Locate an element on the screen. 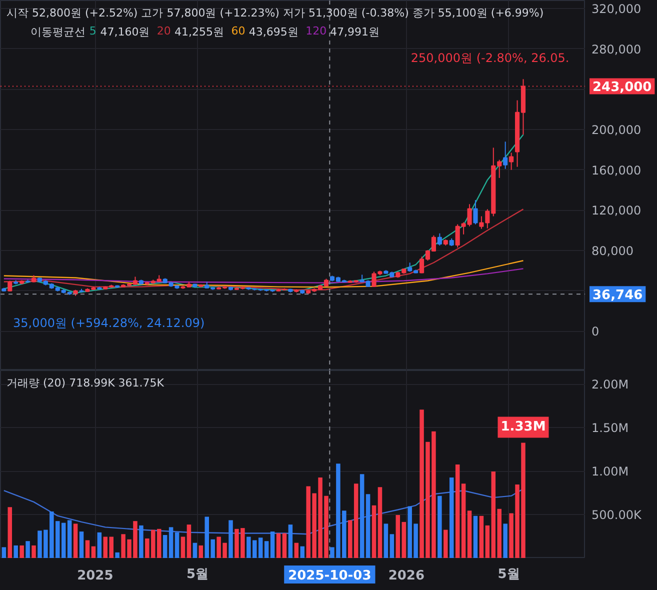  y-tick-label: 1.50M is located at coordinates (610, 427).